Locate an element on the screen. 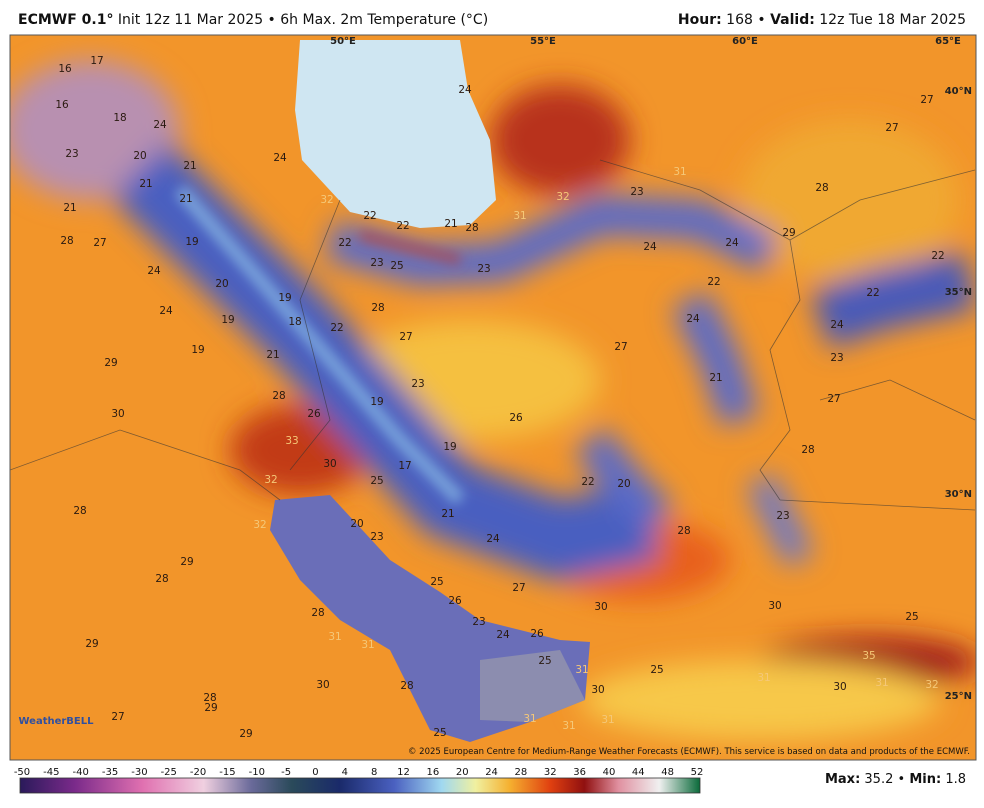 The height and width of the screenshot is (808, 984). valid: 12z Tue 18 Mar 2025 is located at coordinates (892, 20).